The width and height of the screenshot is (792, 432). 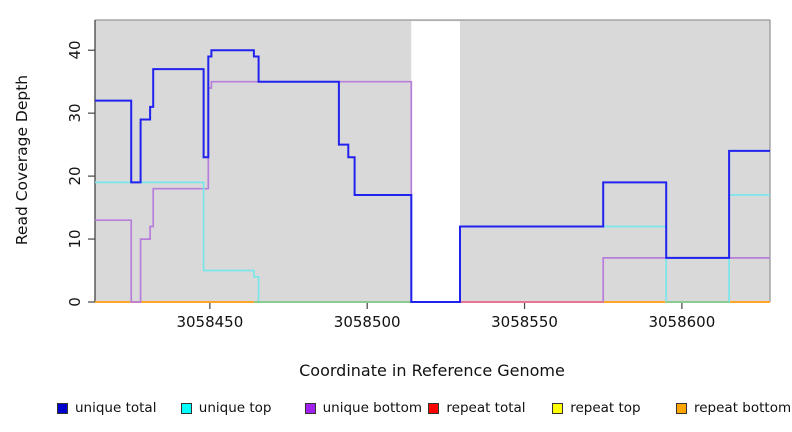 What do you see at coordinates (372, 408) in the screenshot?
I see `legend-label: unique bottom` at bounding box center [372, 408].